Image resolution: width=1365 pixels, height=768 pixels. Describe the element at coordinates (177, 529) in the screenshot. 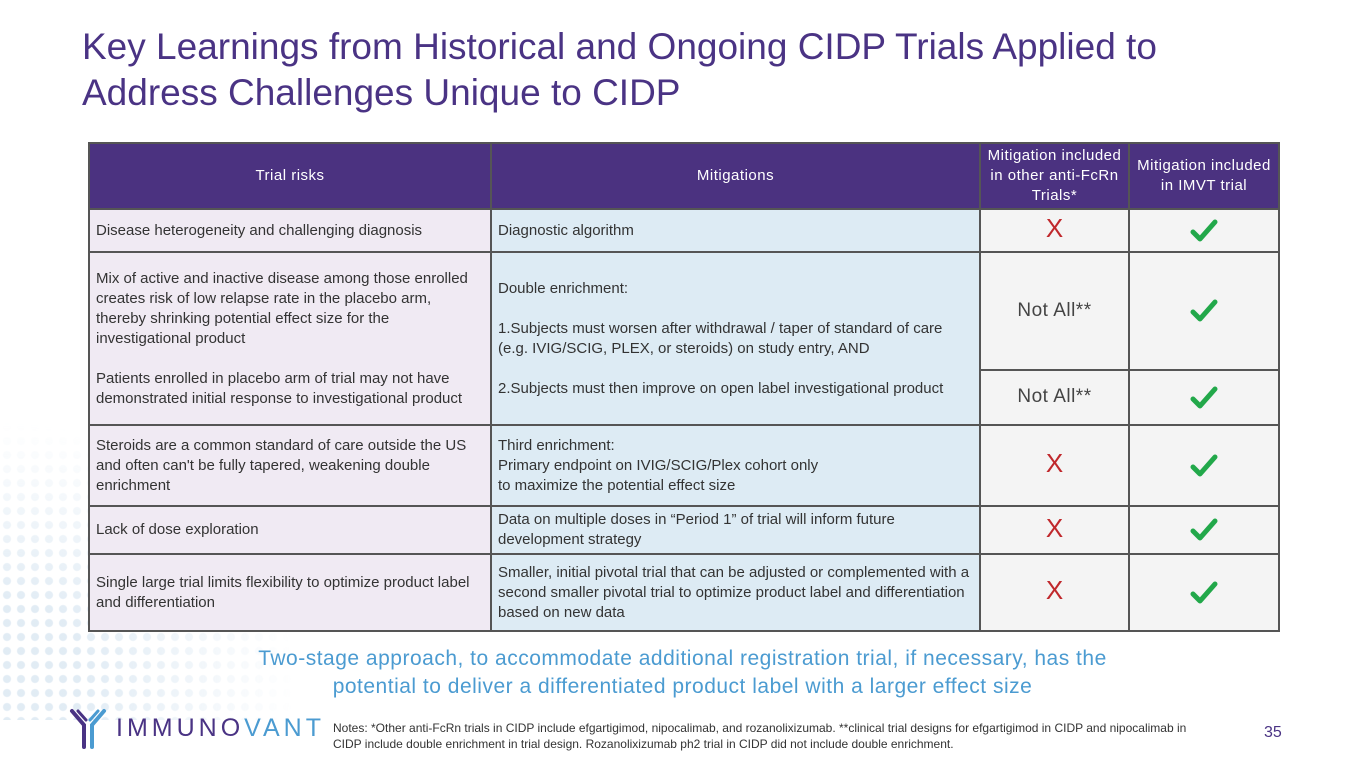

I see `risk-text: Lack of dose exploration` at that location.